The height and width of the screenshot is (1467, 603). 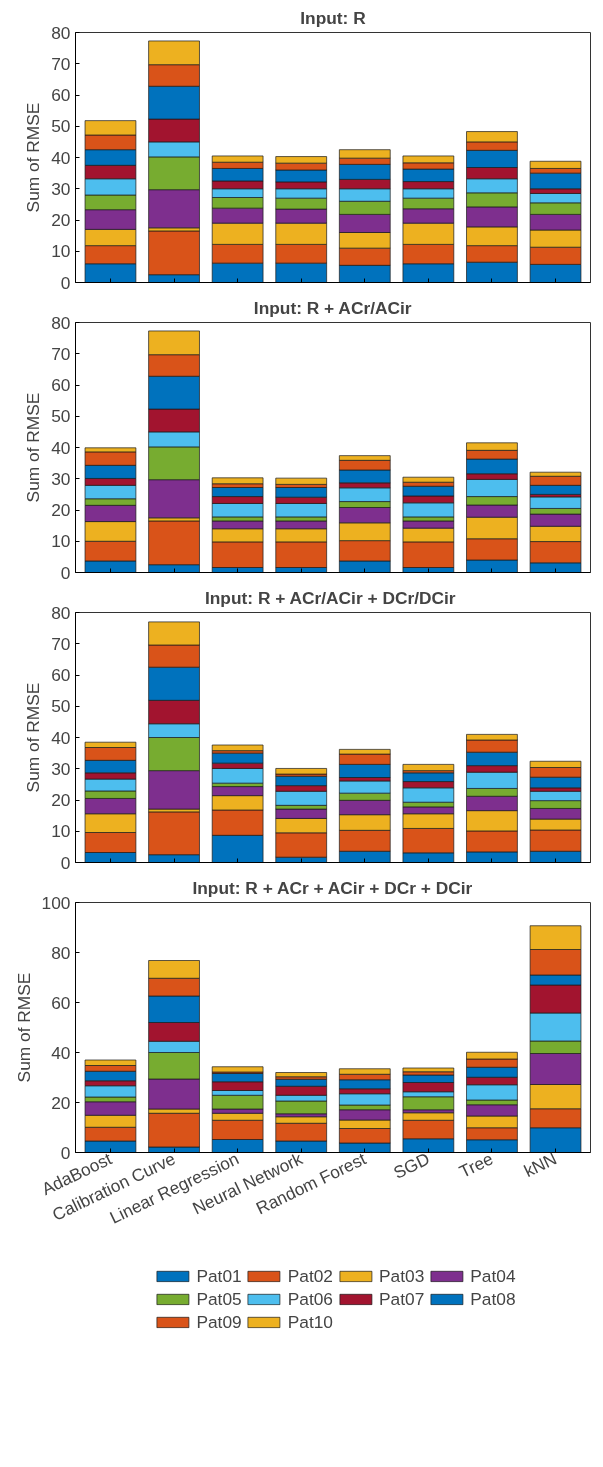 What do you see at coordinates (310, 1276) in the screenshot?
I see `legend-label: Pat02` at bounding box center [310, 1276].